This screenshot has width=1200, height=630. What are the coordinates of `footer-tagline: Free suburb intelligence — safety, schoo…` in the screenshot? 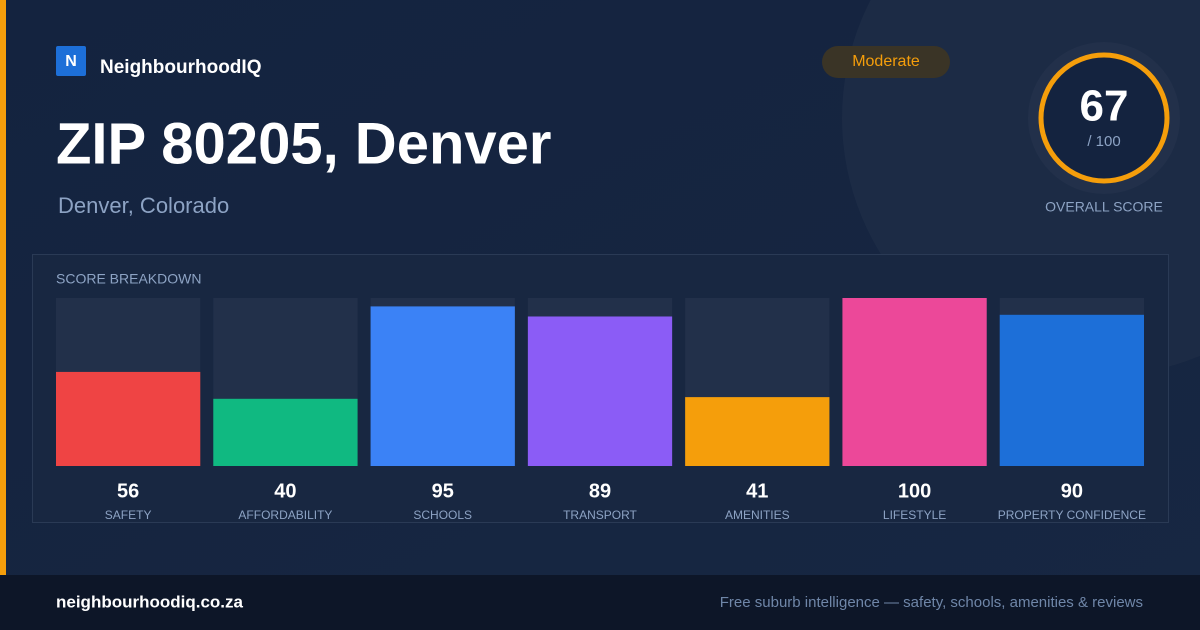 It's located at (931, 602).